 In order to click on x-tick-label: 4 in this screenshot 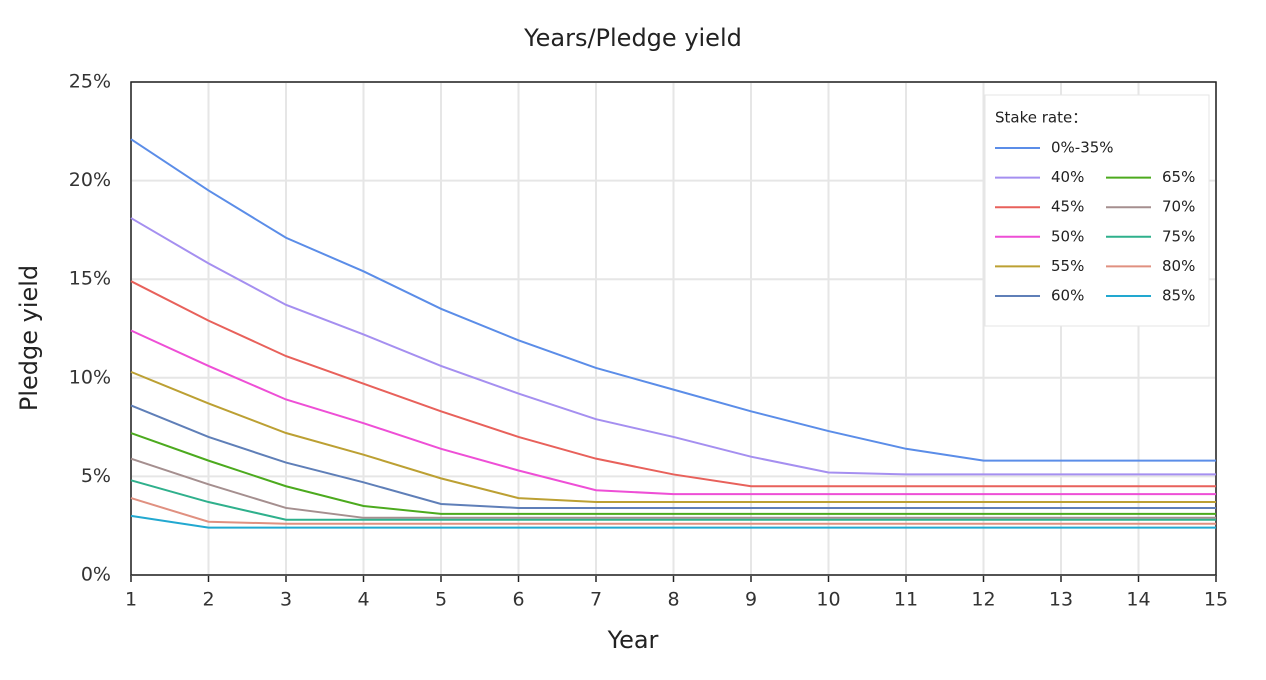, I will do `click(363, 600)`.